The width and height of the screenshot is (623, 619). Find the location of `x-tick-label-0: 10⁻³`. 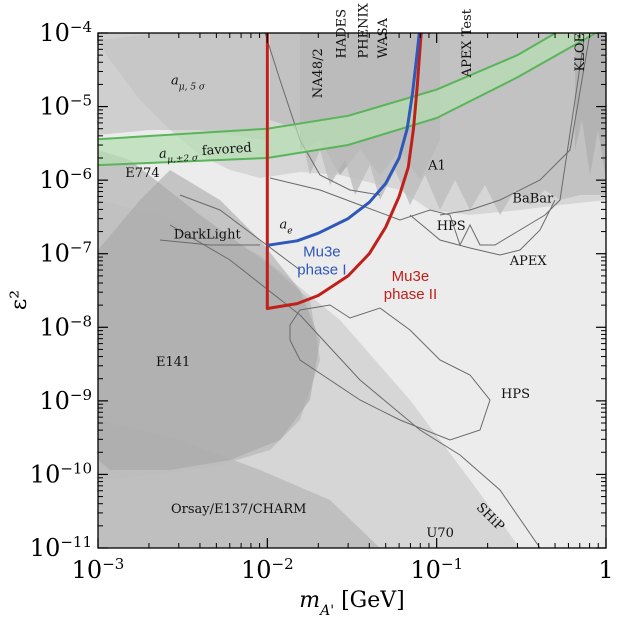

x-tick-label-0: 10⁻³ is located at coordinates (98, 569).